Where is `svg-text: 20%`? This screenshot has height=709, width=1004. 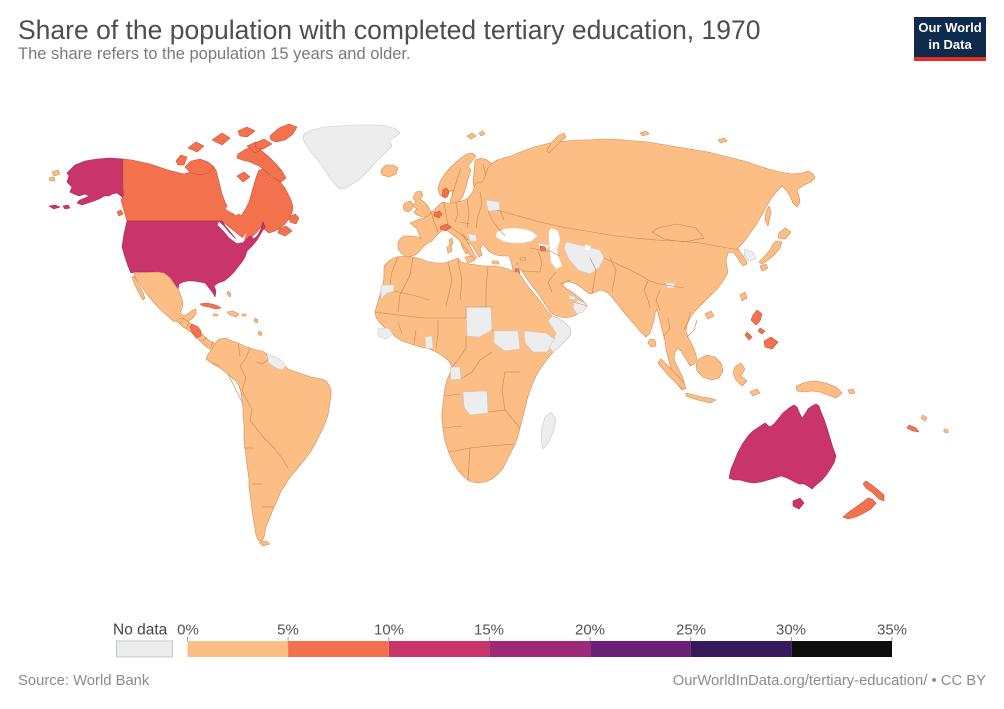
svg-text: 20% is located at coordinates (590, 630).